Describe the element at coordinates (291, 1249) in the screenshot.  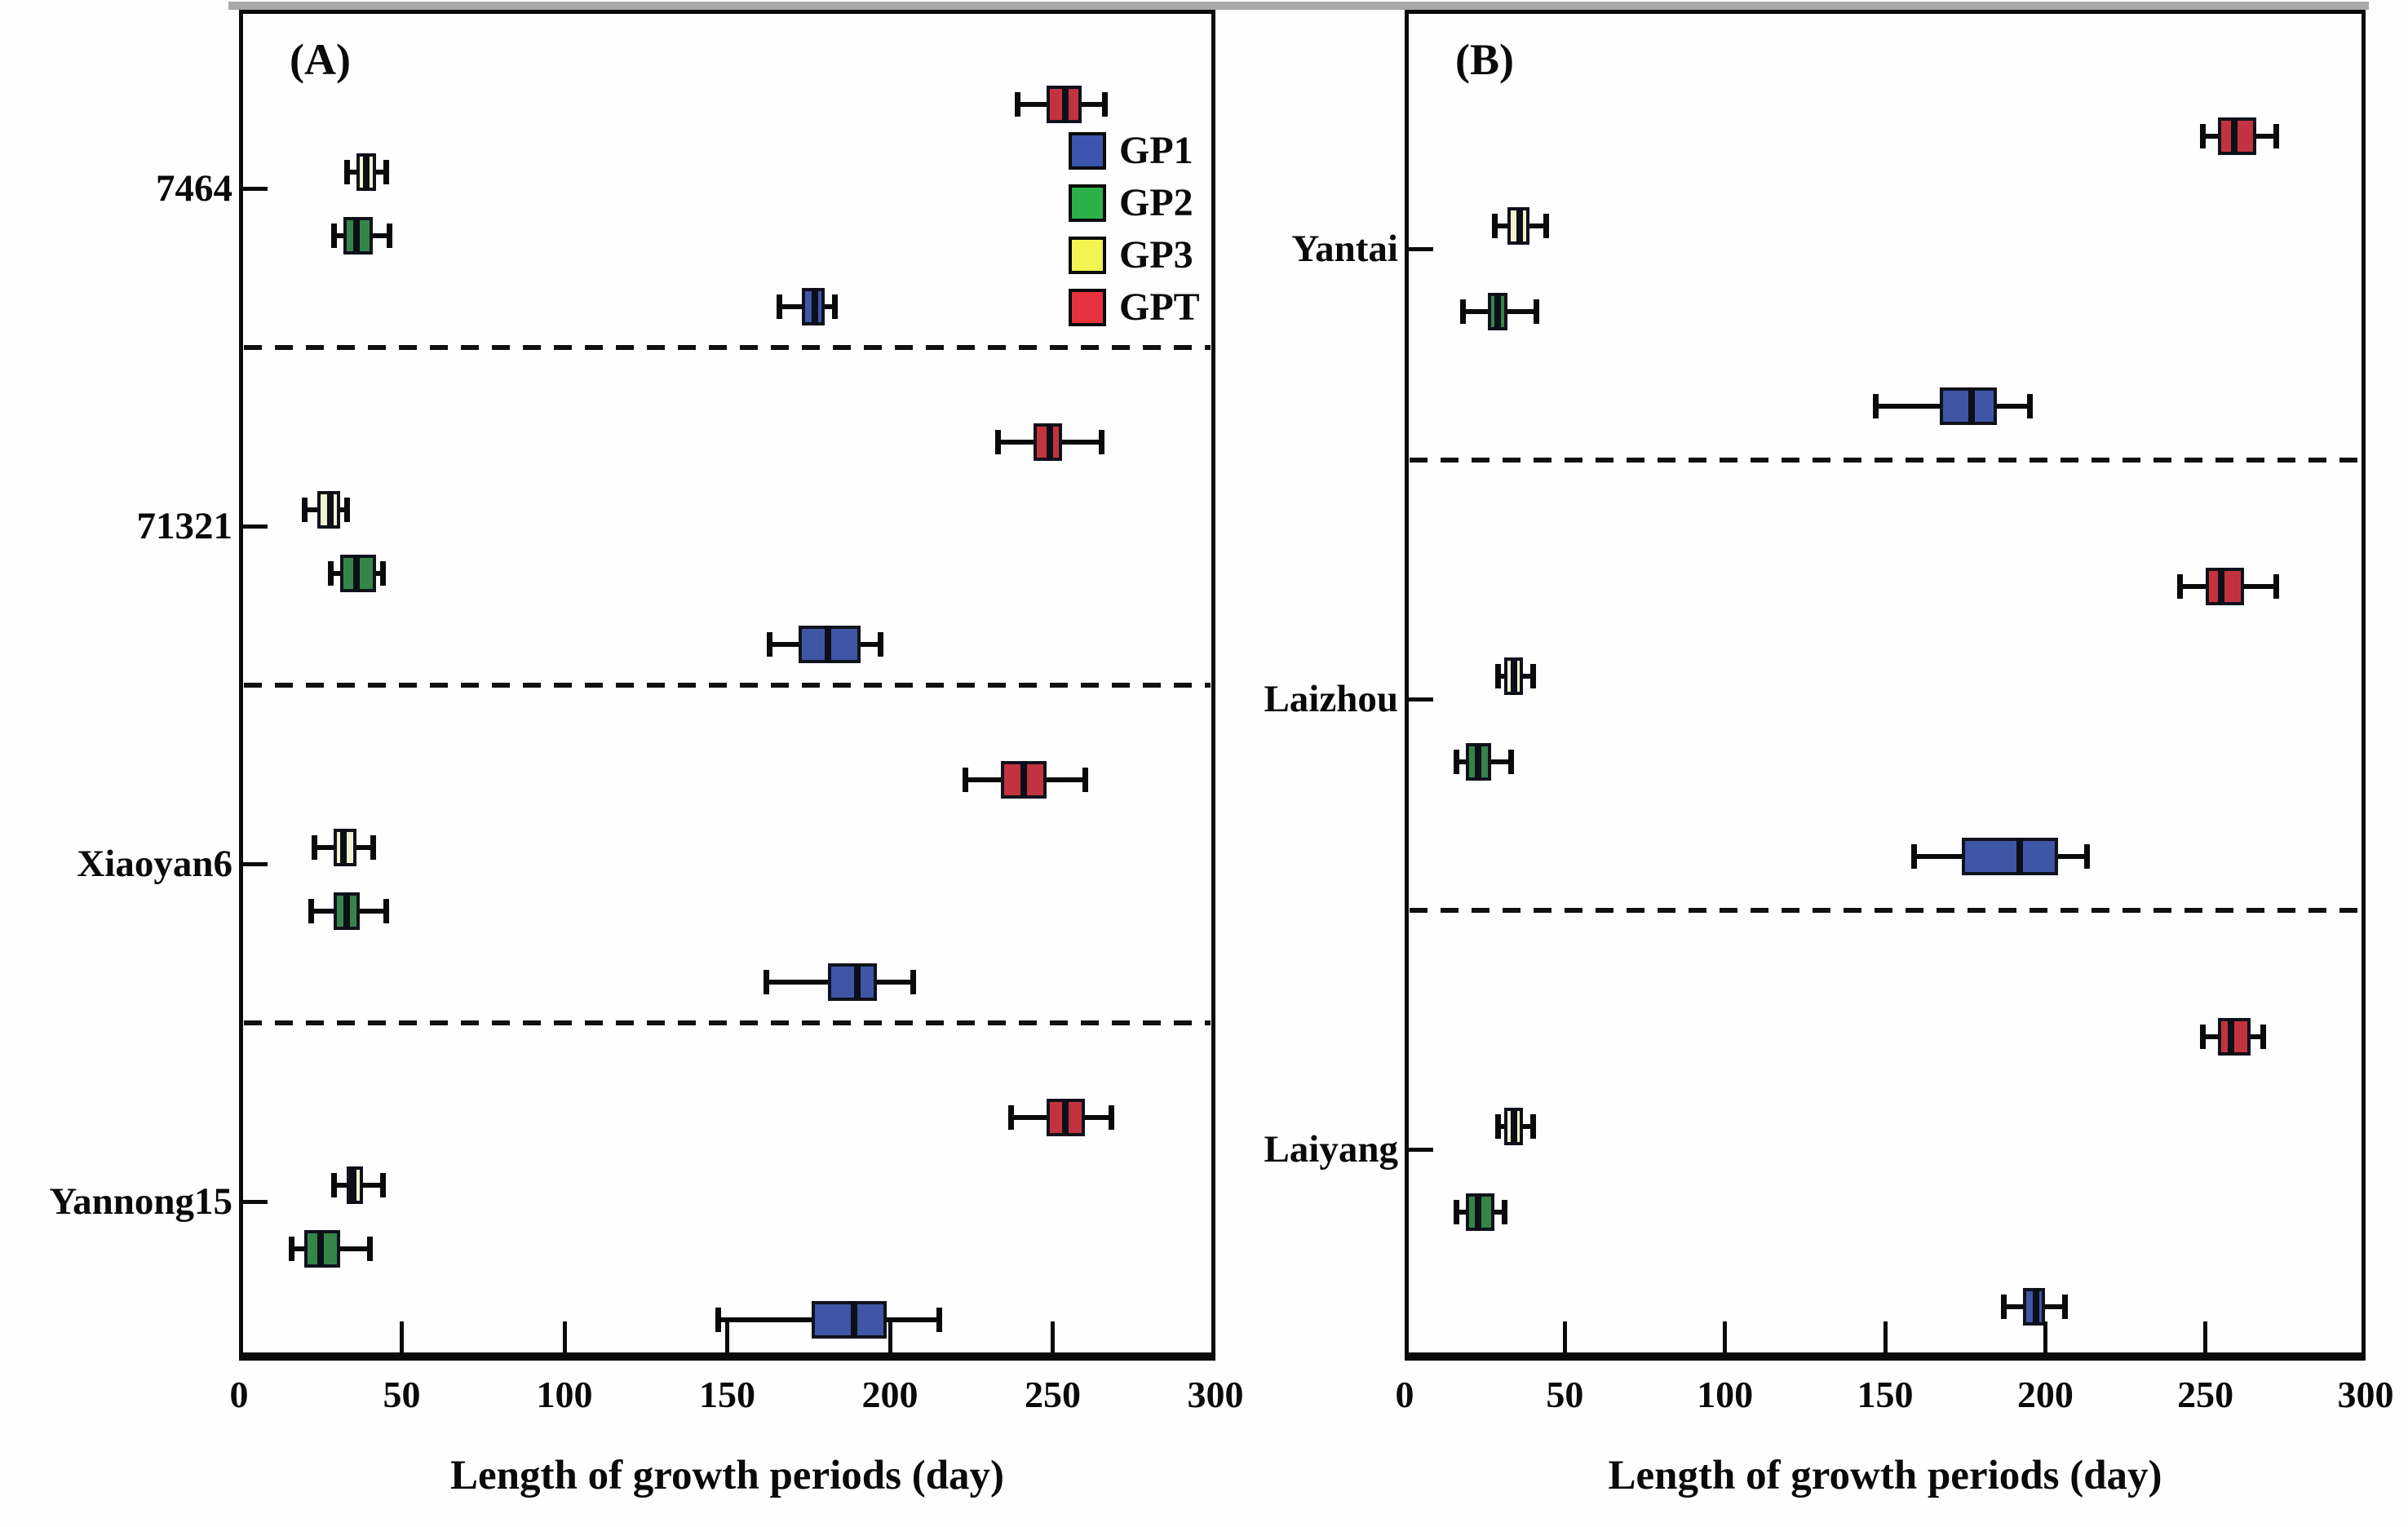
I see `whisker-cap-low-Yannong15-GP2` at that location.